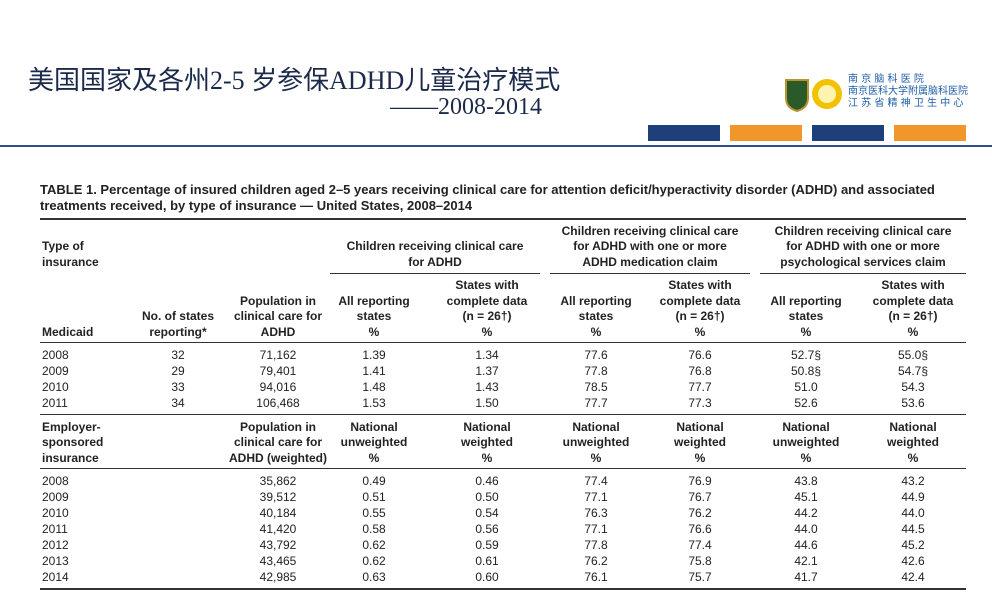 The width and height of the screenshot is (992, 608). I want to click on column-header: No. of states reporting*, so click(178, 324).